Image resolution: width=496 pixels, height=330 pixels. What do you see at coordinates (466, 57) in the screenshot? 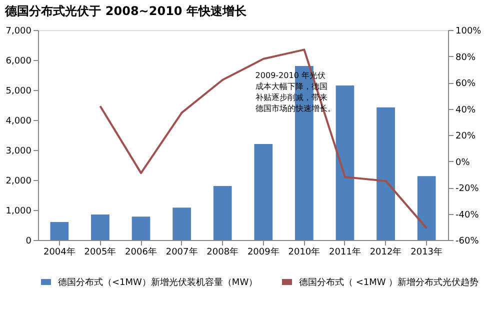
I see `y2-tick-label: 80%` at bounding box center [466, 57].